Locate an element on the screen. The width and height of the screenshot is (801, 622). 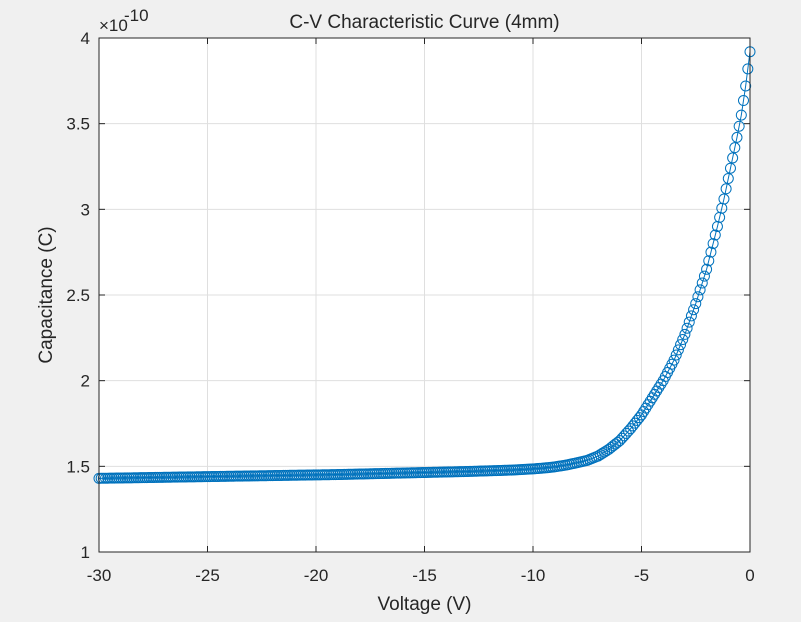
x-tick-label: 0 is located at coordinates (749, 575).